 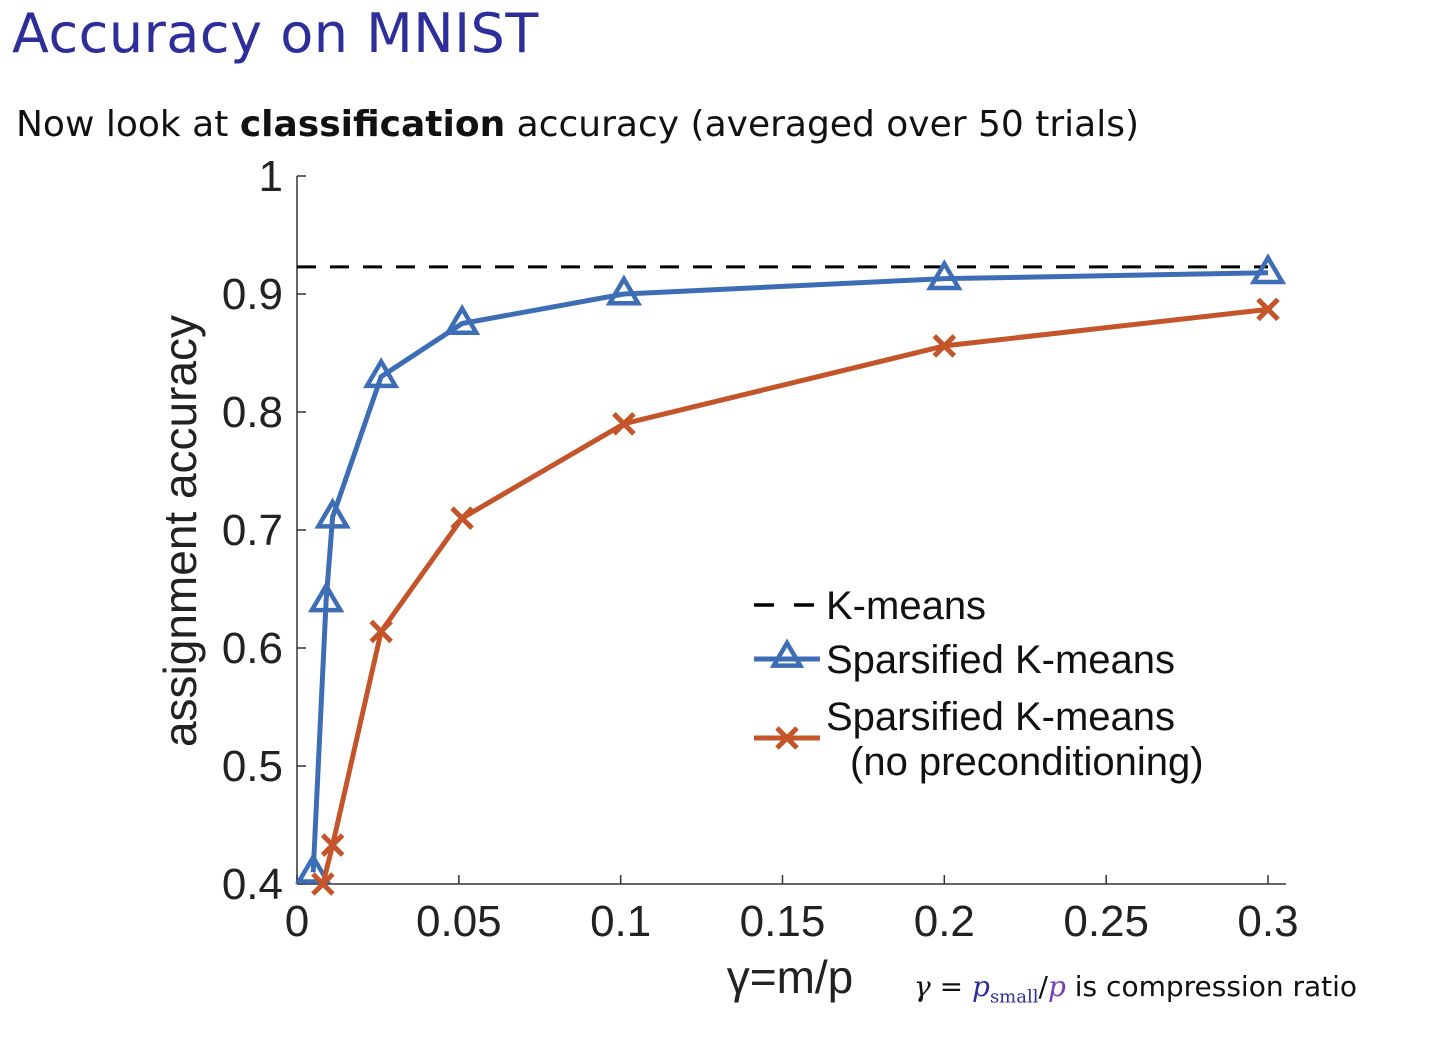 I want to click on x-tick-label: 0.15, so click(x=783, y=921).